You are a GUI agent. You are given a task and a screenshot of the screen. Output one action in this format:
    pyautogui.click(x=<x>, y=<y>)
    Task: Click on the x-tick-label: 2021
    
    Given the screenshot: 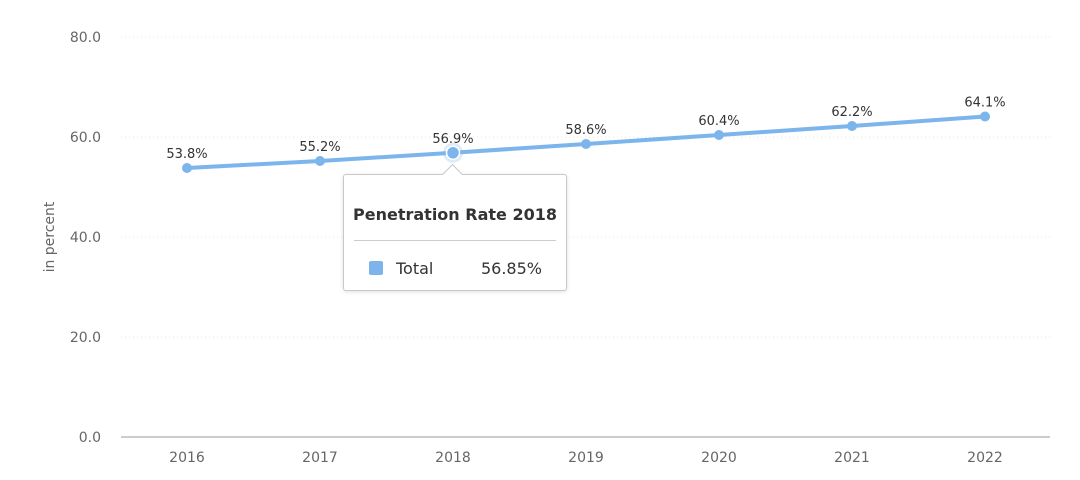 What is the action you would take?
    pyautogui.click(x=852, y=458)
    